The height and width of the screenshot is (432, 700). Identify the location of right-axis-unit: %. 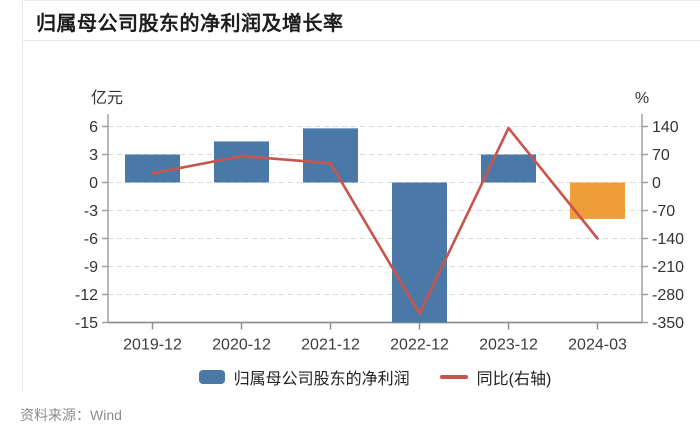
(642, 98).